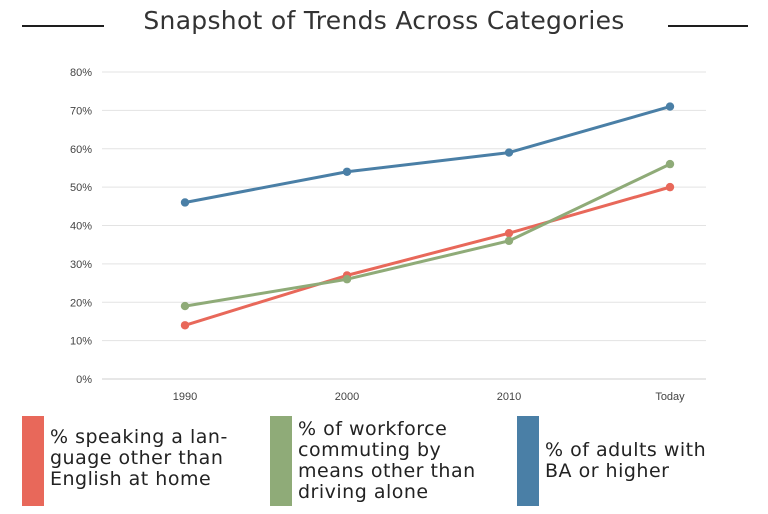  Describe the element at coordinates (185, 397) in the screenshot. I see `x-tick-label: 1990` at that location.